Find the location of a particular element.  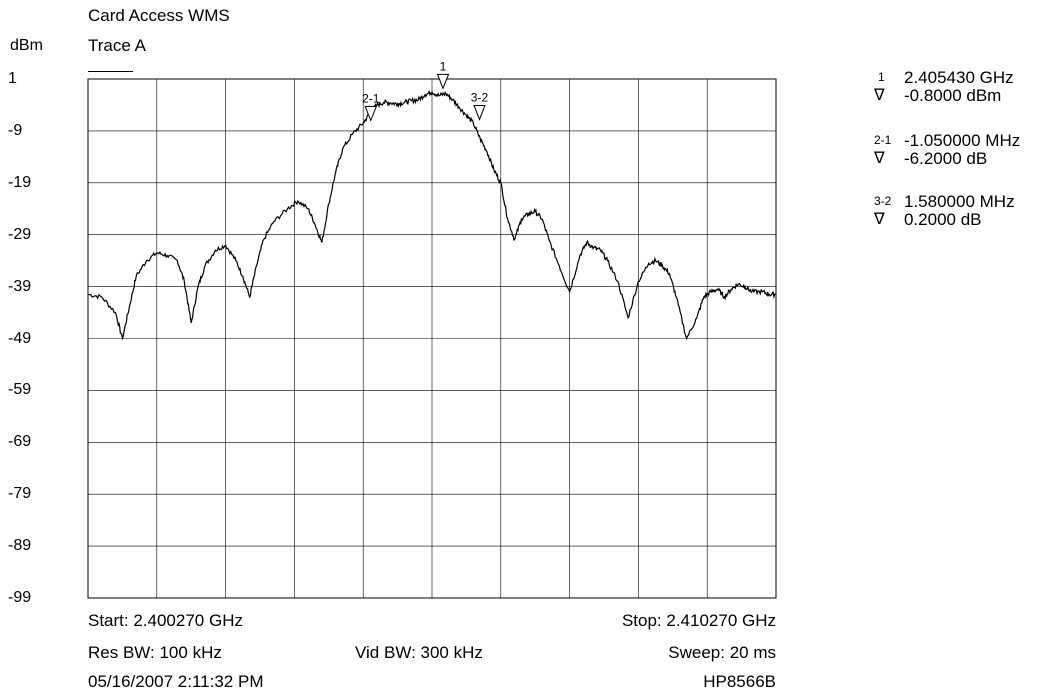

marker-3-2-icon is located at coordinates (479, 112).